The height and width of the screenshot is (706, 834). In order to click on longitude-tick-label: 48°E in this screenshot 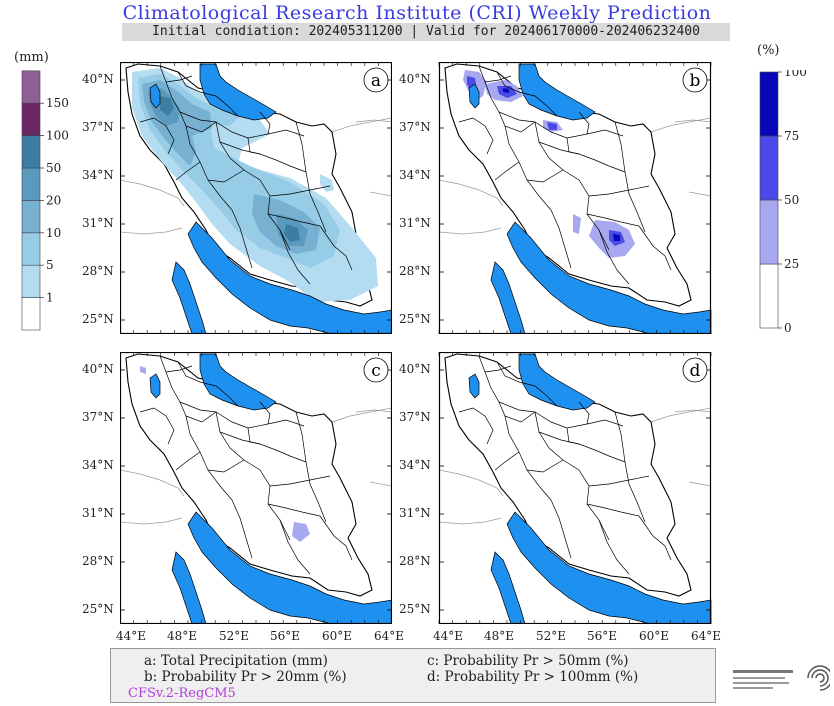, I will do `click(499, 636)`.